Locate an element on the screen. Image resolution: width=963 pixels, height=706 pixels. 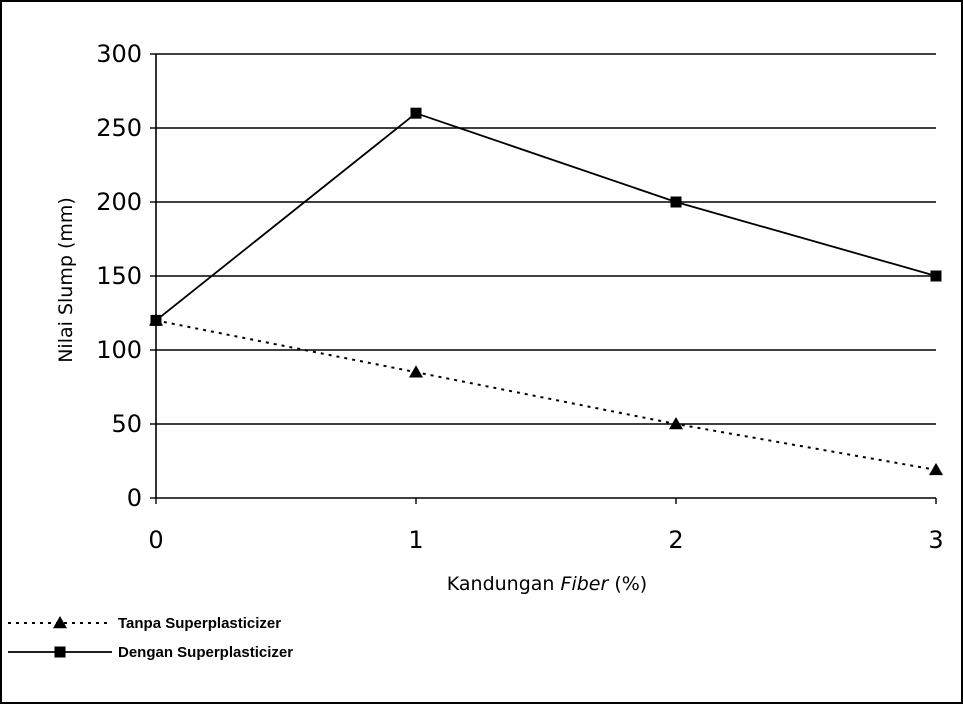
x-tick-label-3: 3 is located at coordinates (935, 540).